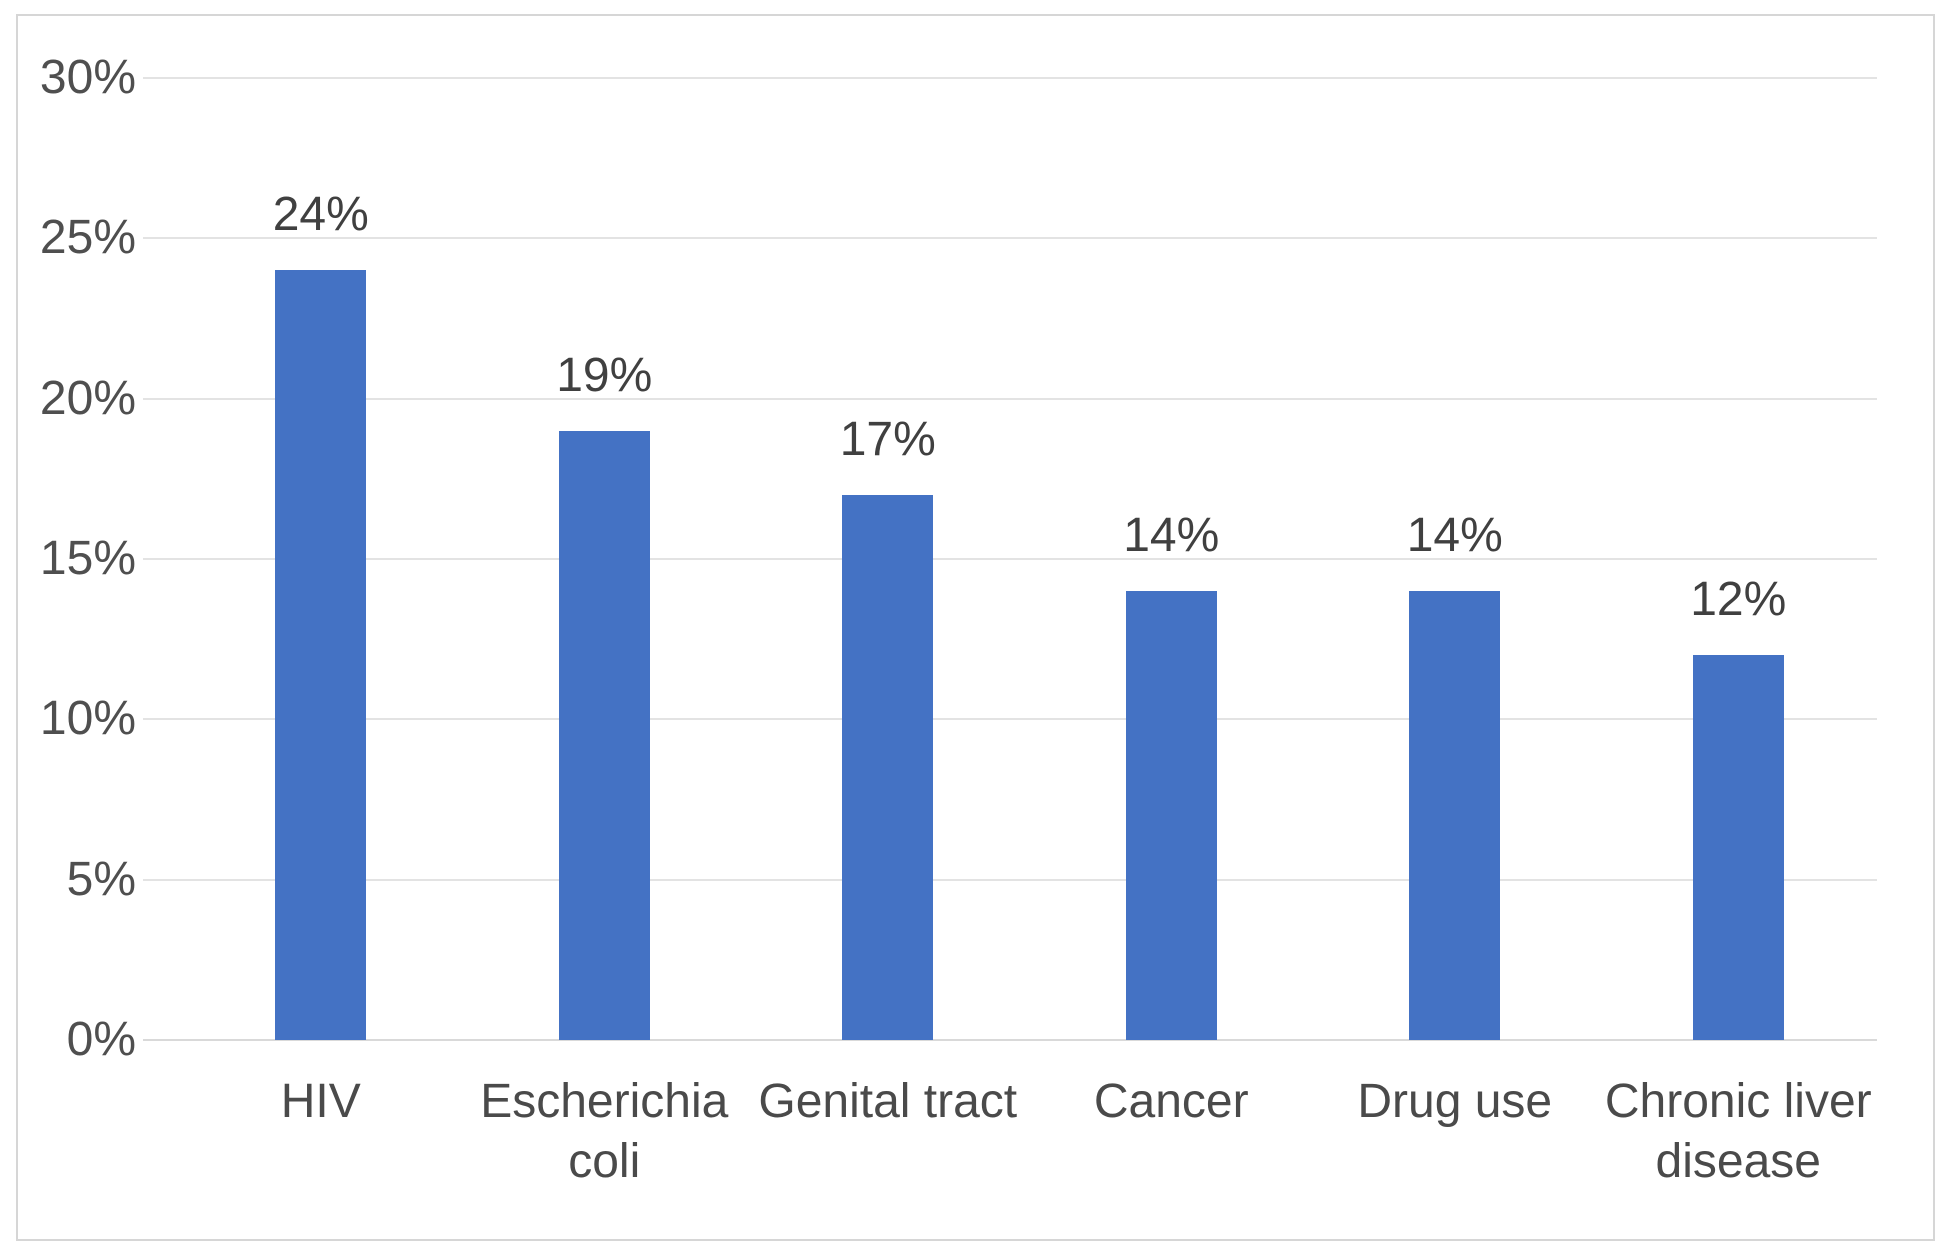 This screenshot has height=1255, width=1952. I want to click on bar-value-label: 12%, so click(1738, 600).